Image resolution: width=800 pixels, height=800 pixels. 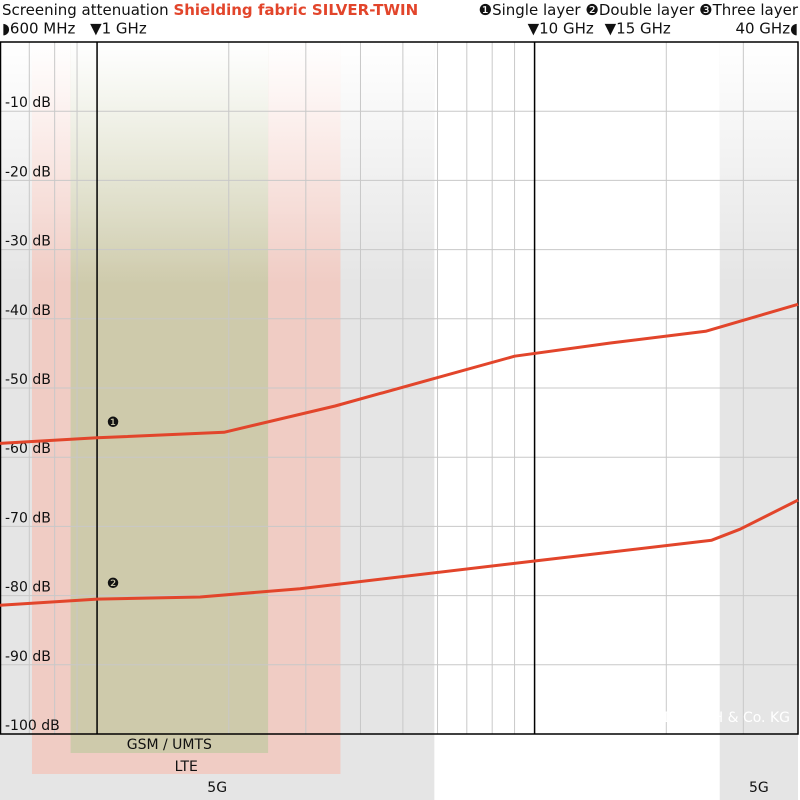 What do you see at coordinates (28, 380) in the screenshot?
I see `y-tick-label: -50 dB` at bounding box center [28, 380].